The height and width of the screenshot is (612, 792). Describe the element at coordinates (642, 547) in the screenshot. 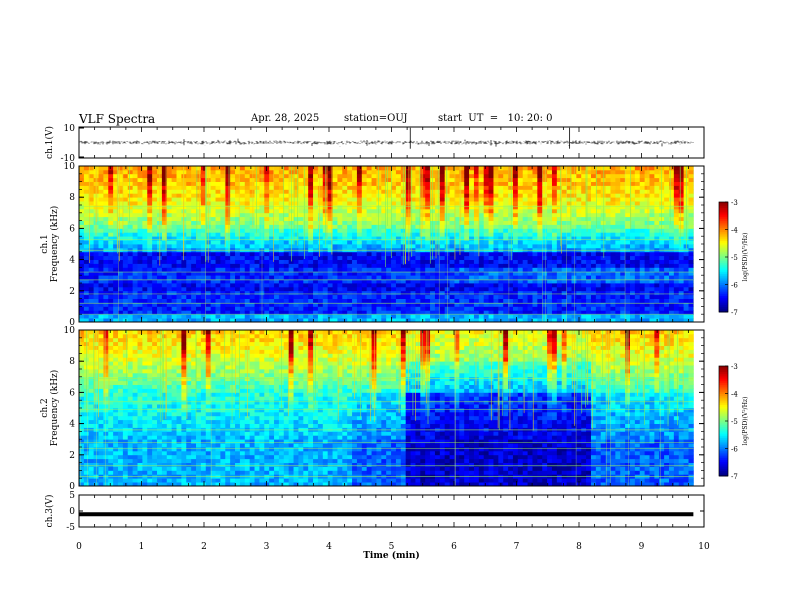

I see `x-tick-label: 9` at that location.